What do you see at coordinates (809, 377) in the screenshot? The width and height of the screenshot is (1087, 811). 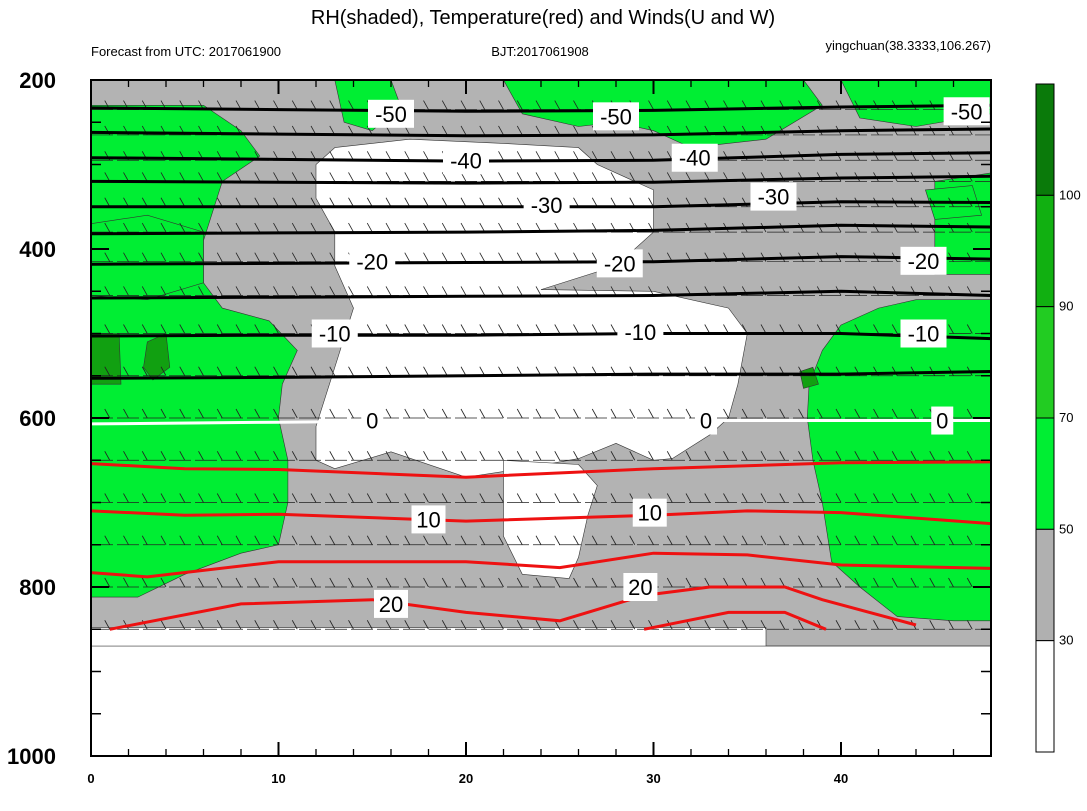 I see `rh-region-dark` at bounding box center [809, 377].